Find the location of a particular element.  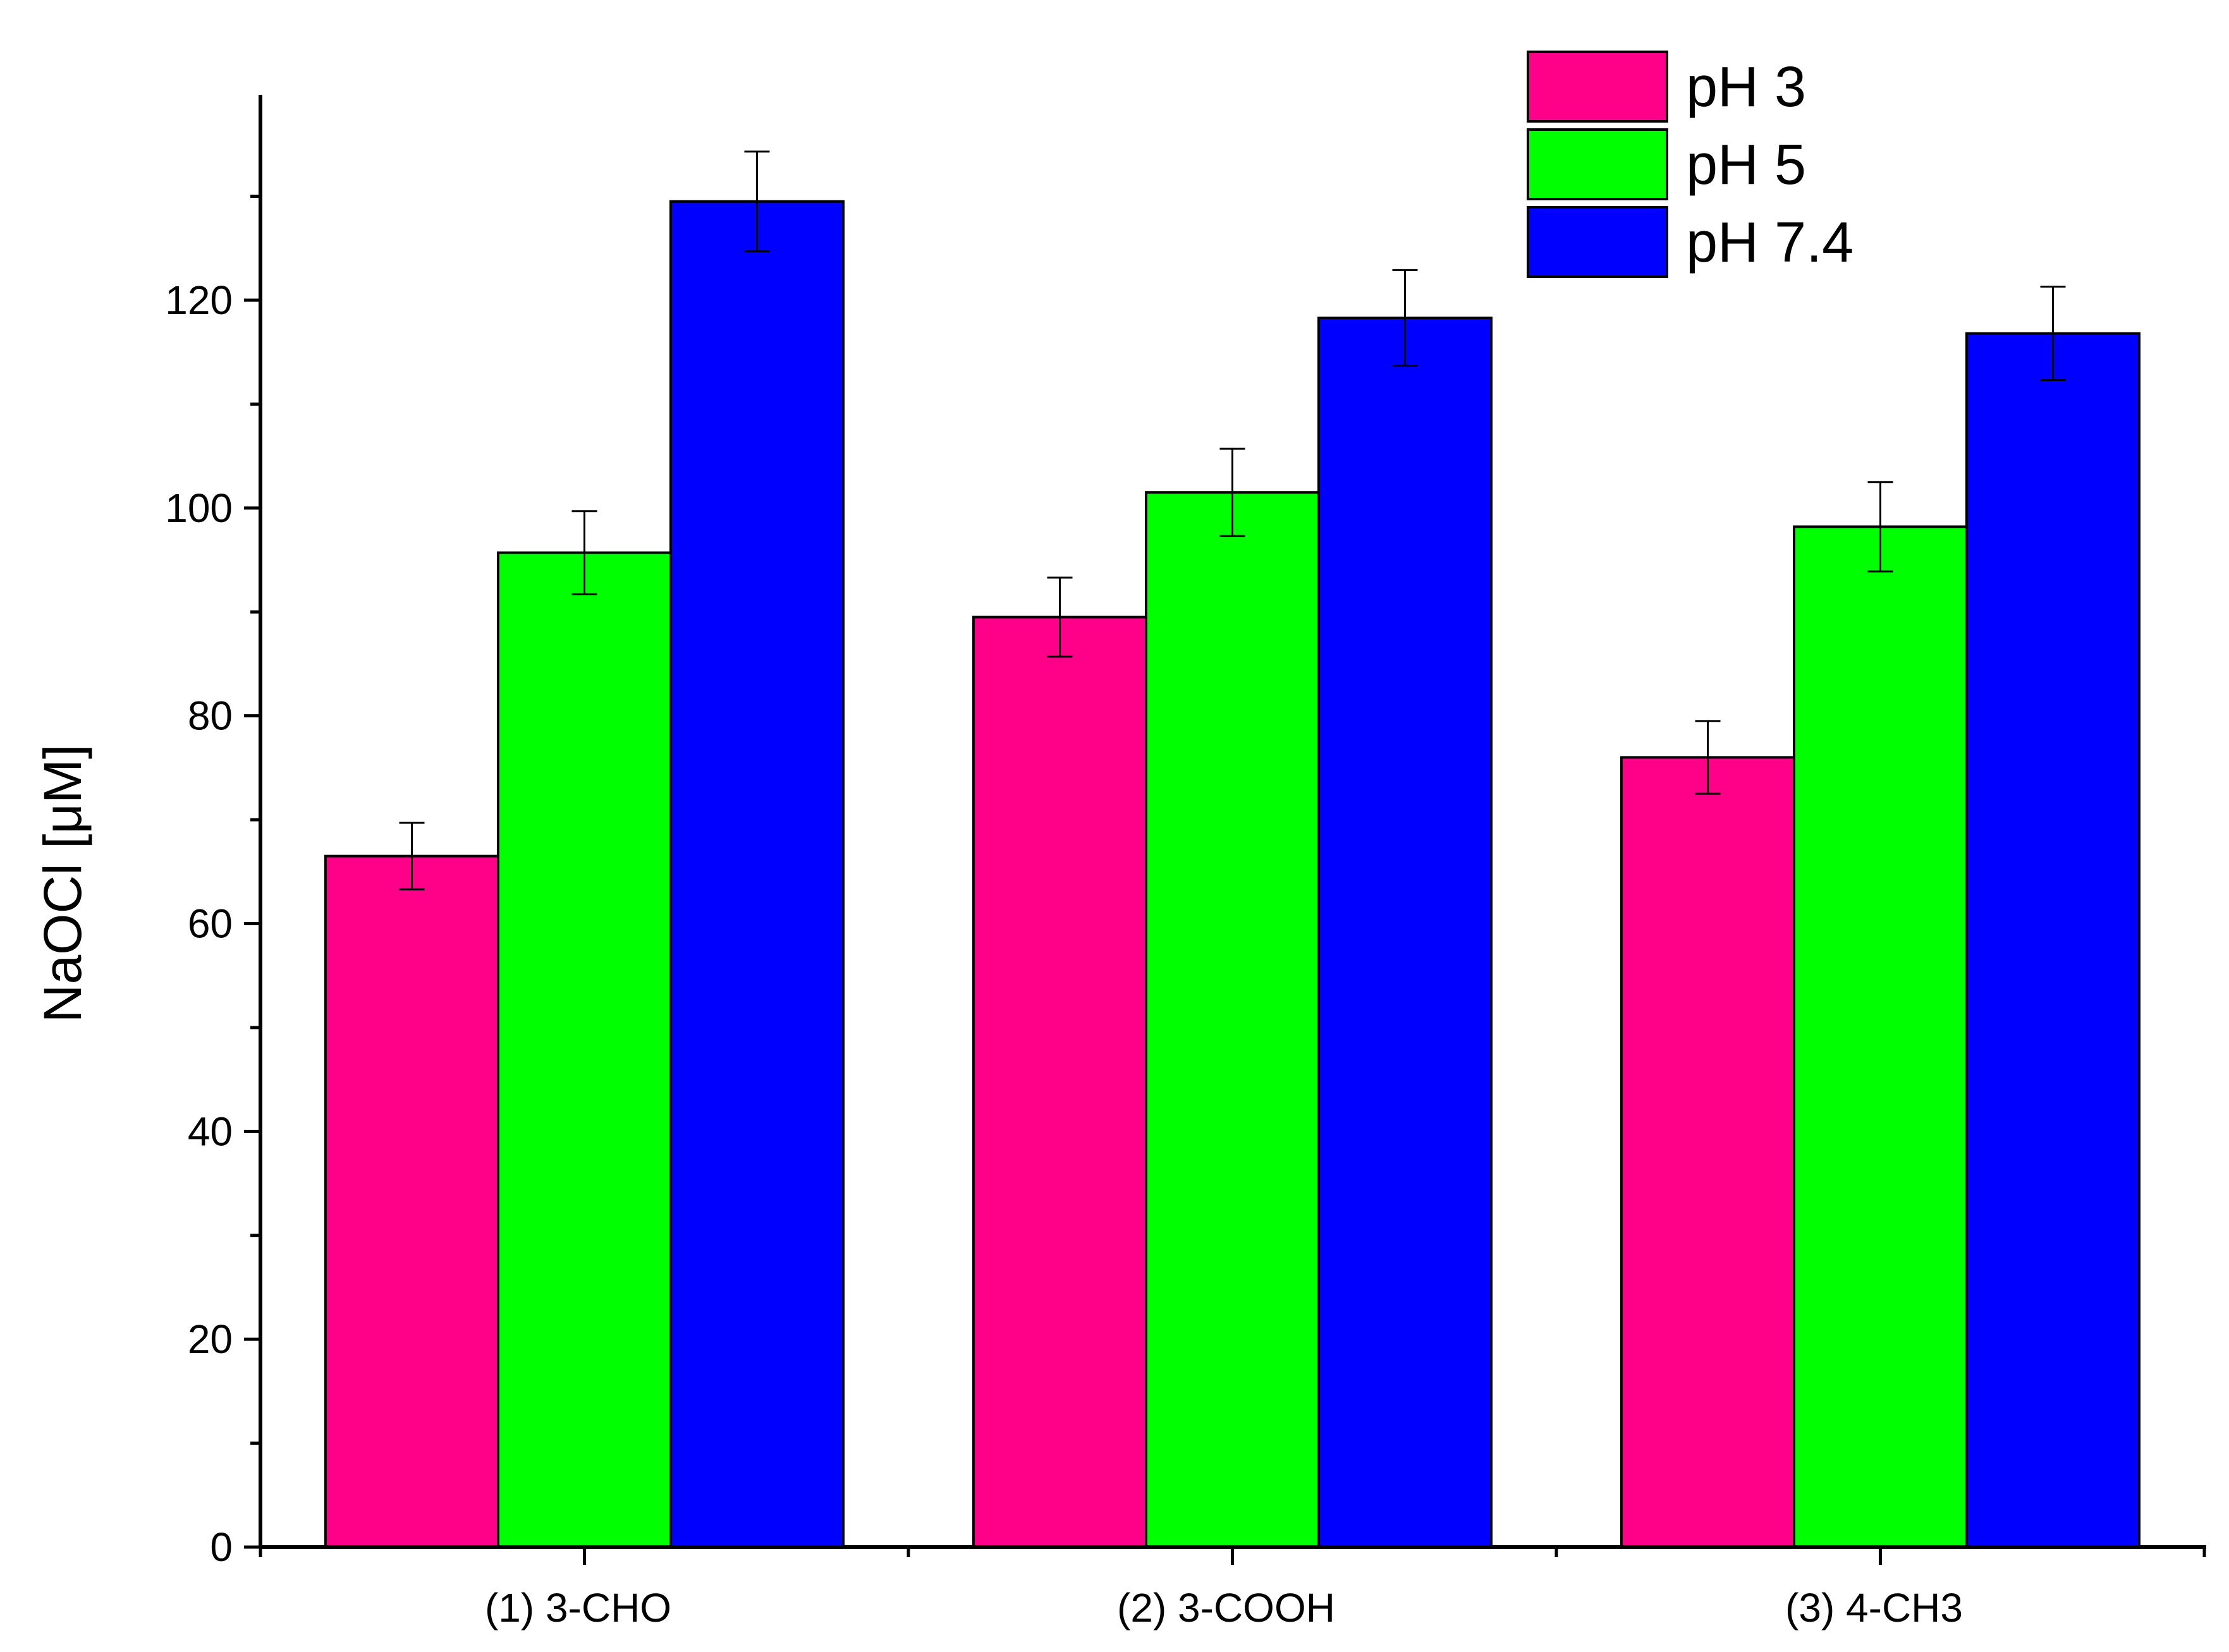

y-tick-label: 0 is located at coordinates (222, 1547).